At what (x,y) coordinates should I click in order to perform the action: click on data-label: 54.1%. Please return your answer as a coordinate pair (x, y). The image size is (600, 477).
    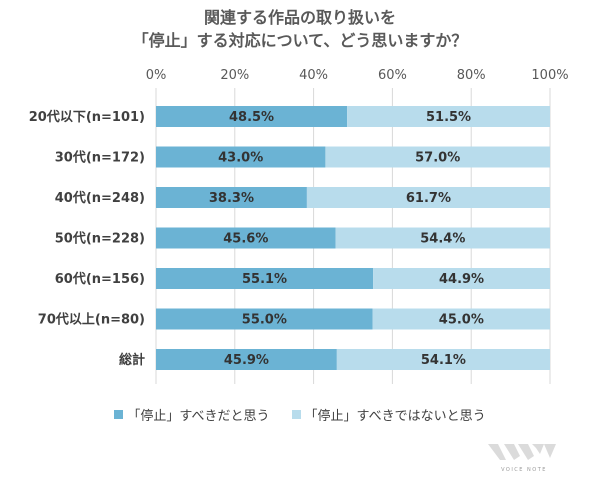
    Looking at the image, I should click on (443, 360).